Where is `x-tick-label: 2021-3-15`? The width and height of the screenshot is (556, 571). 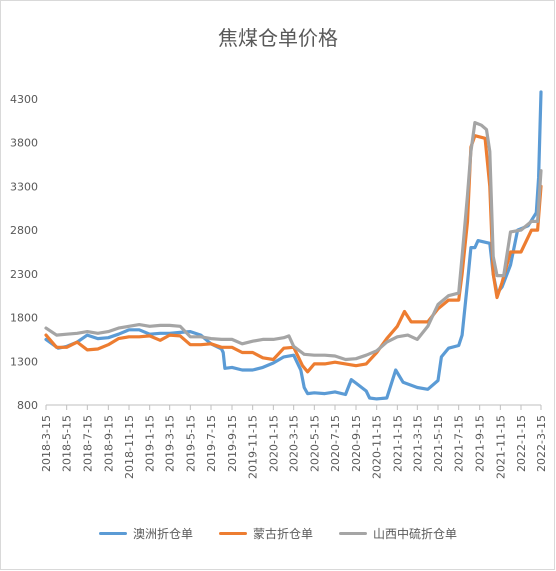
x-tick-label: 2021-3-15 is located at coordinates (417, 443).